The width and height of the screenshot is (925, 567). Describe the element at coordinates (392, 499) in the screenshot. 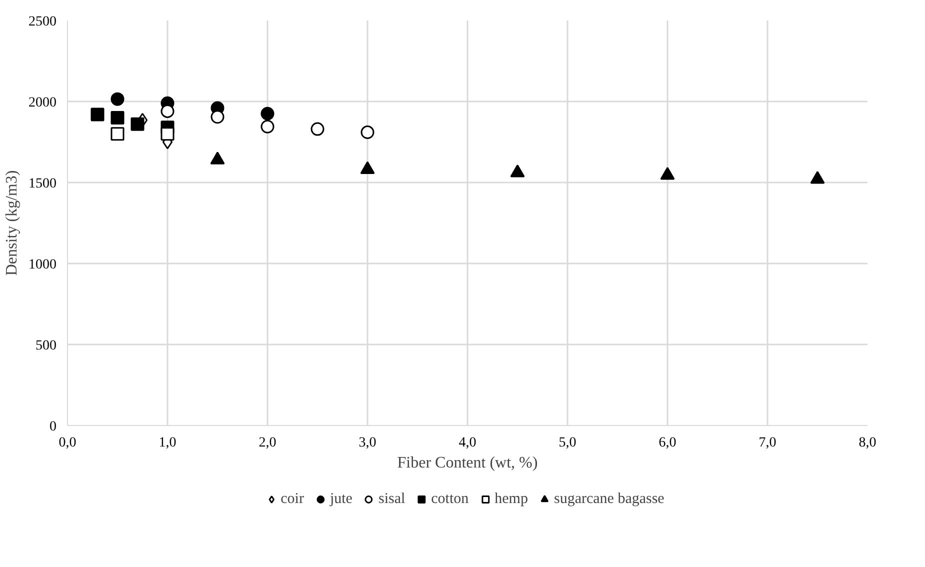

I see `legend-label: sisal` at that location.